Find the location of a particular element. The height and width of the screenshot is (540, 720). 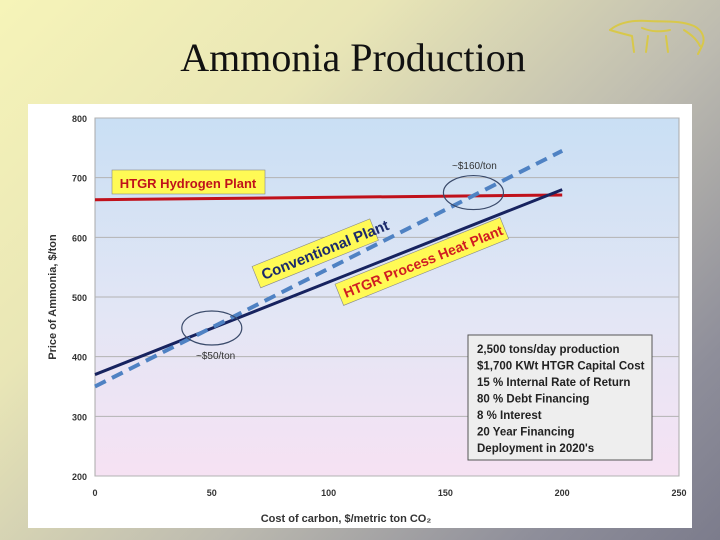

x-tick-label: 0 is located at coordinates (94, 493).